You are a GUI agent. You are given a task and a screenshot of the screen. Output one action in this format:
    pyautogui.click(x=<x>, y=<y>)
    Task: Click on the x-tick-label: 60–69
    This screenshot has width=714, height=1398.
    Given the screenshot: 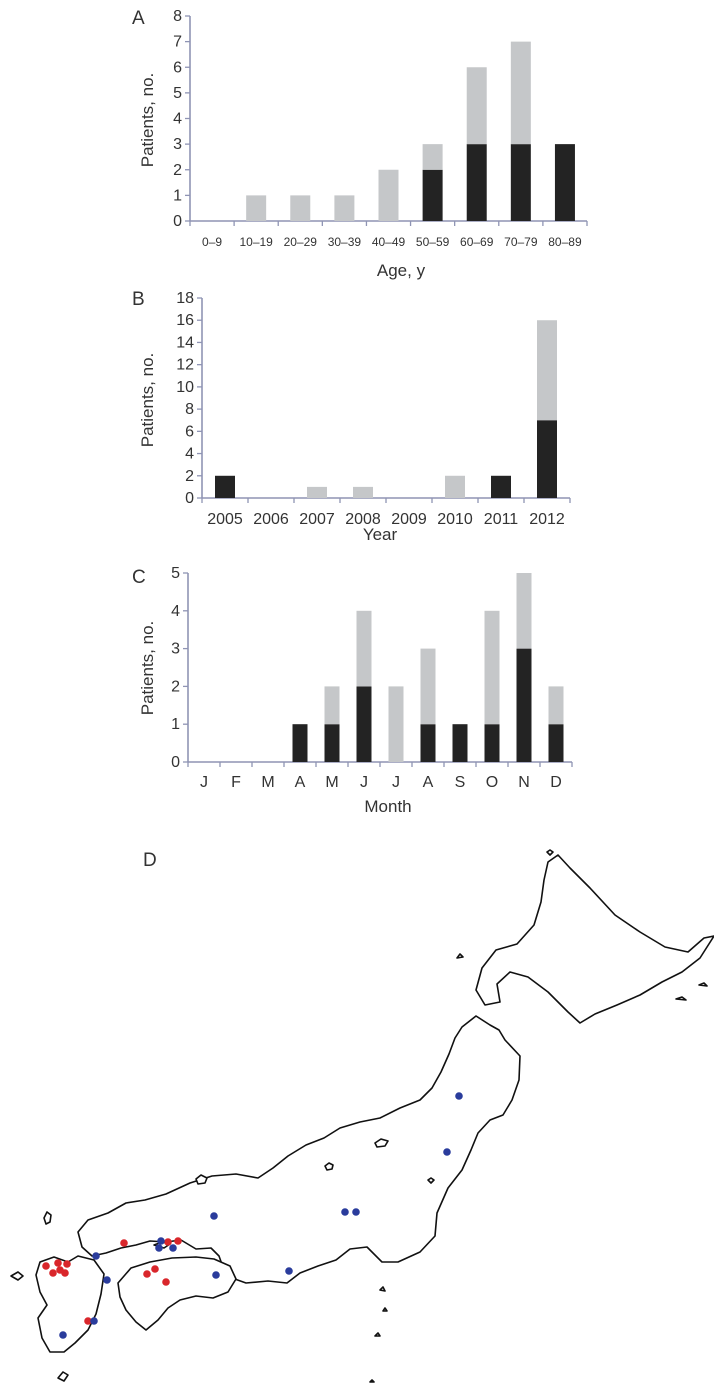 What is the action you would take?
    pyautogui.click(x=477, y=242)
    